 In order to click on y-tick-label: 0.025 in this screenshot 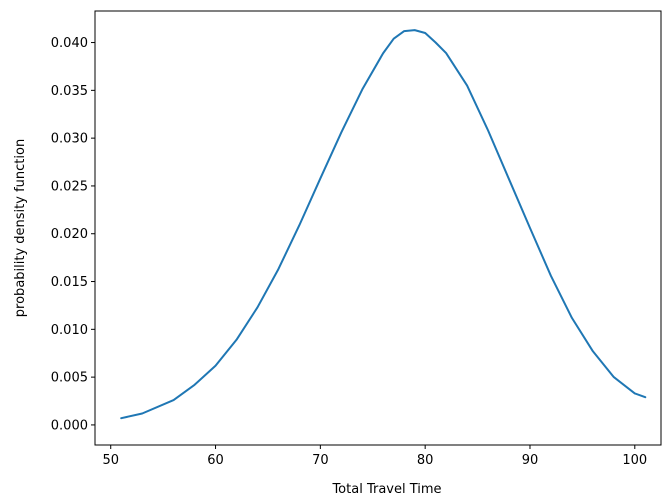, I will do `click(69, 186)`.